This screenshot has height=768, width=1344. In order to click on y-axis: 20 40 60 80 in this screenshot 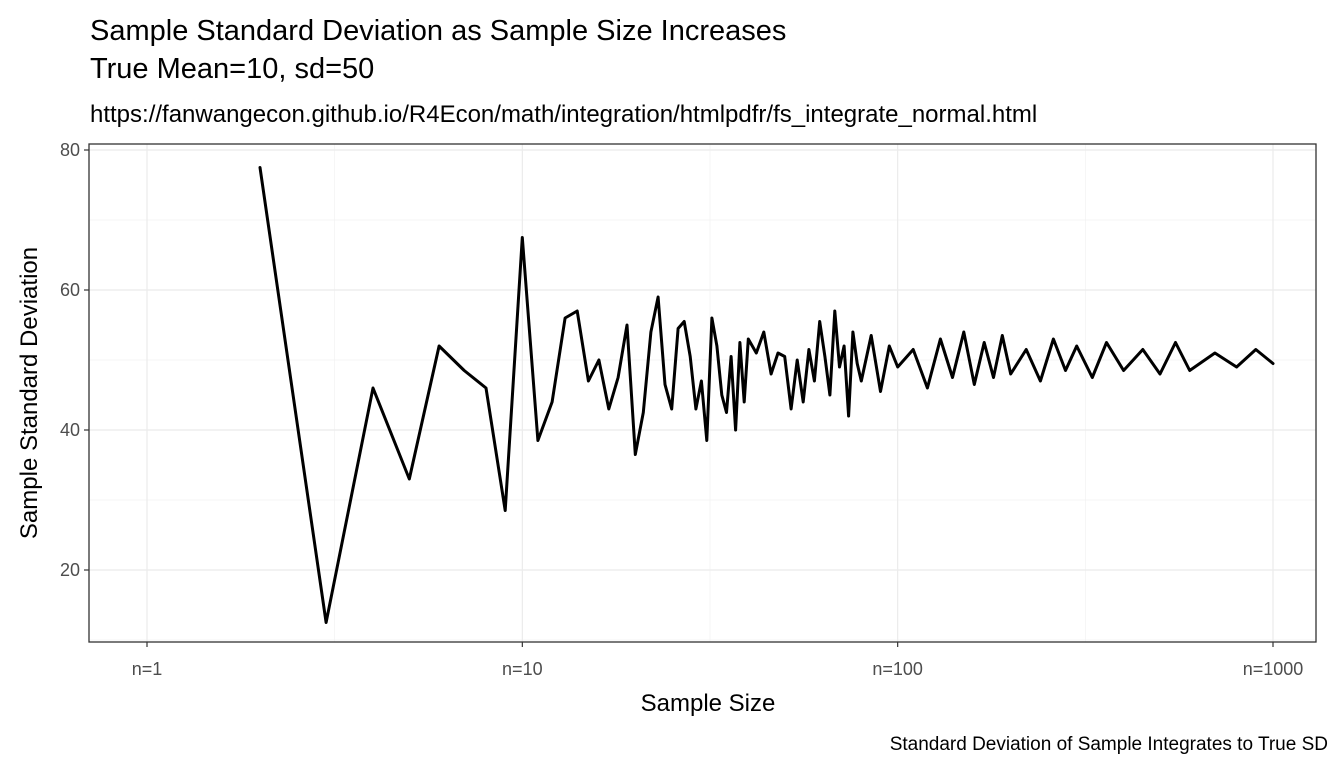, I will do `click(74, 360)`.